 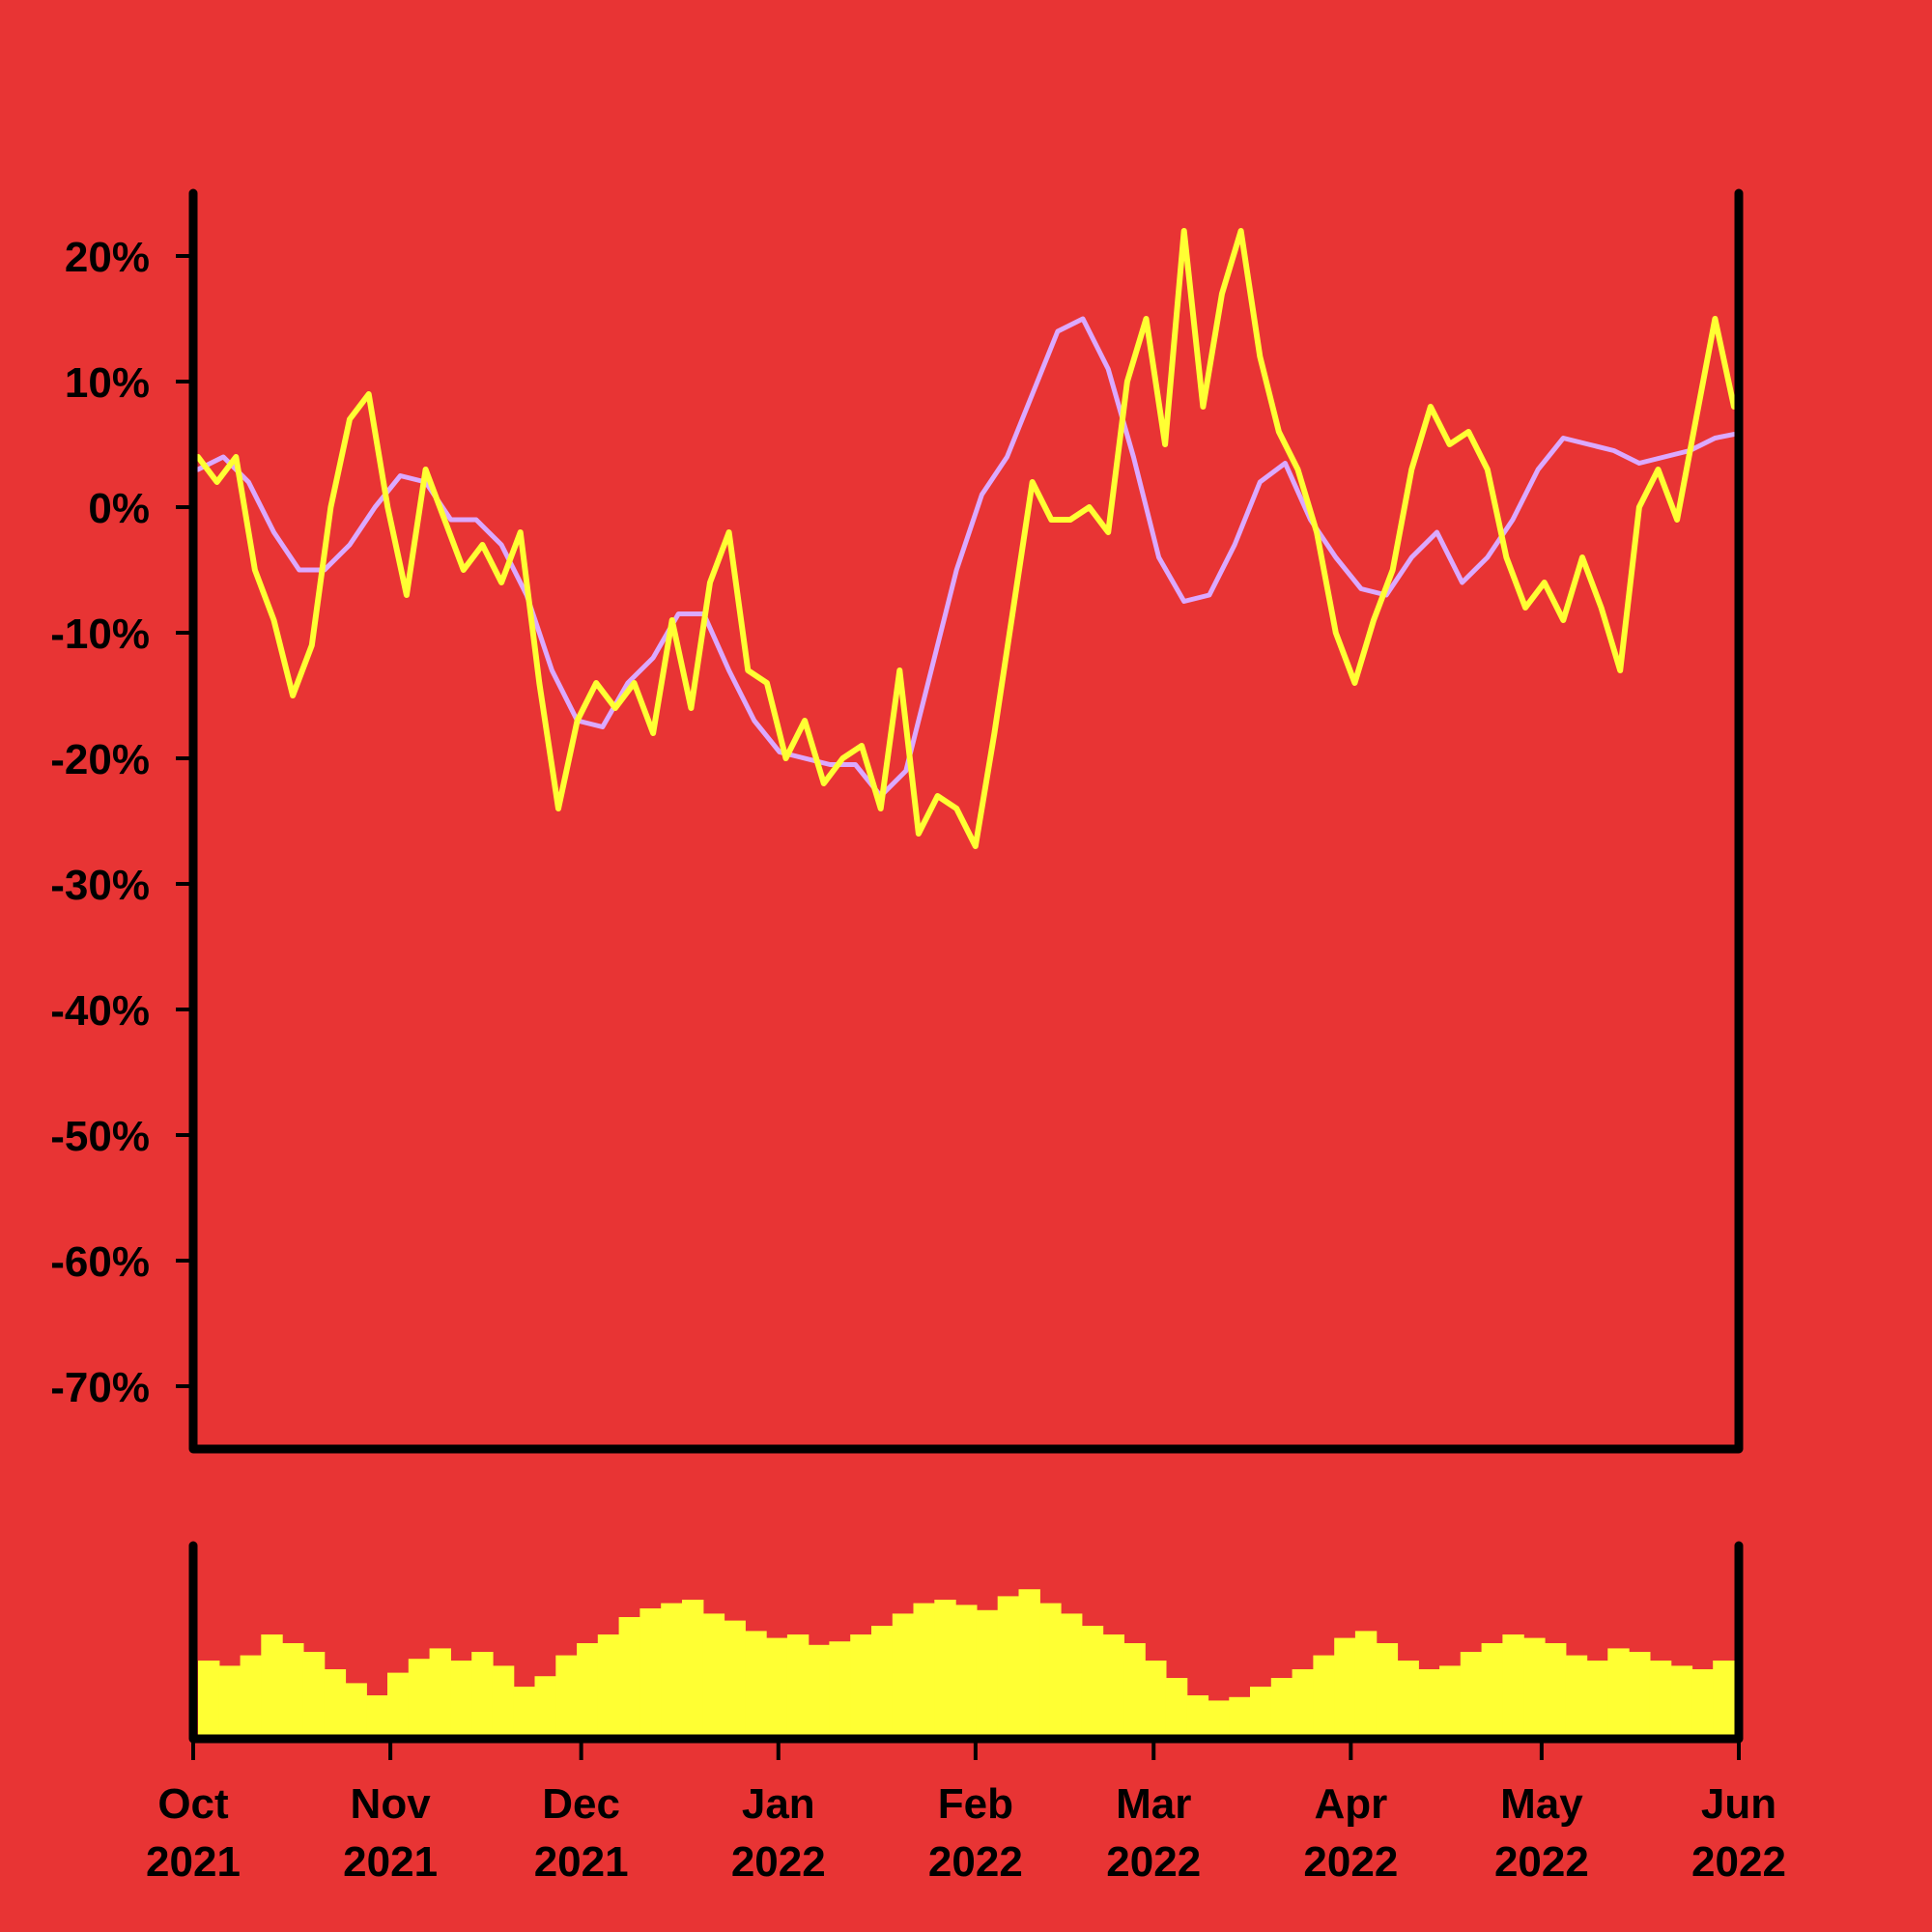 What do you see at coordinates (391, 1804) in the screenshot?
I see `x-tick-label-month: Nov` at bounding box center [391, 1804].